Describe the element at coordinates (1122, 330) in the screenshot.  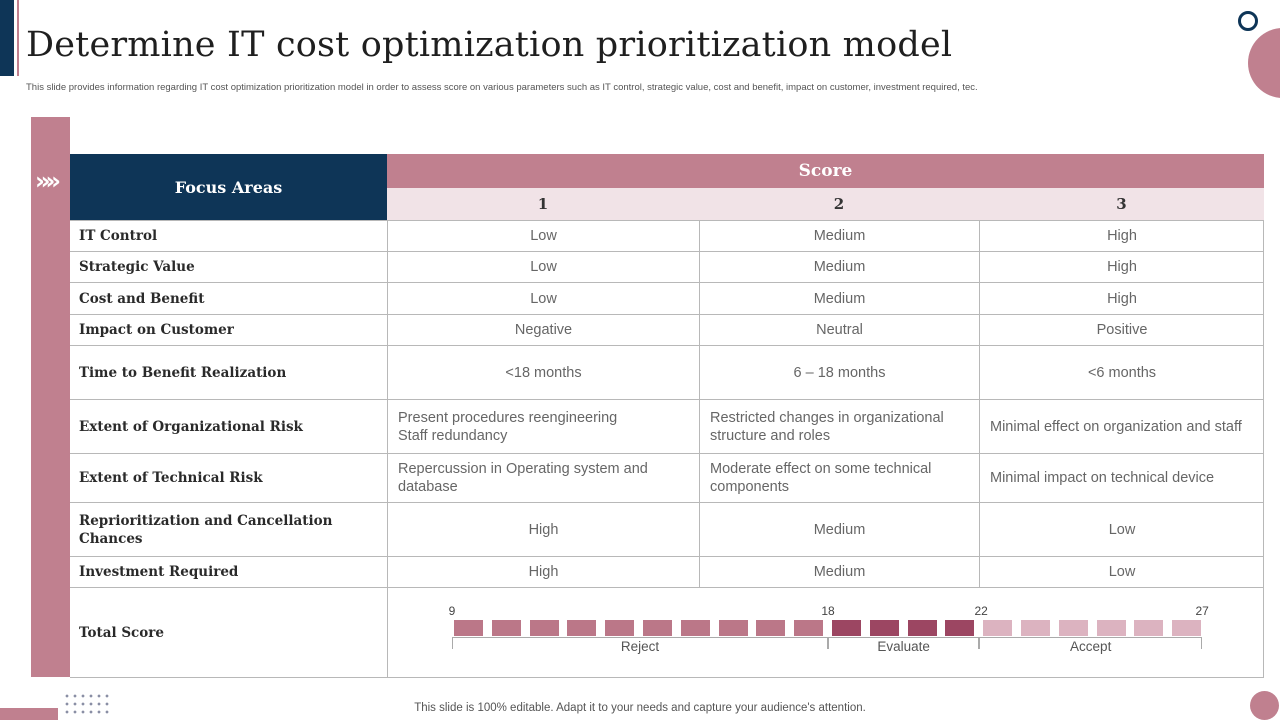
I see `score-cell-text: Positive` at that location.